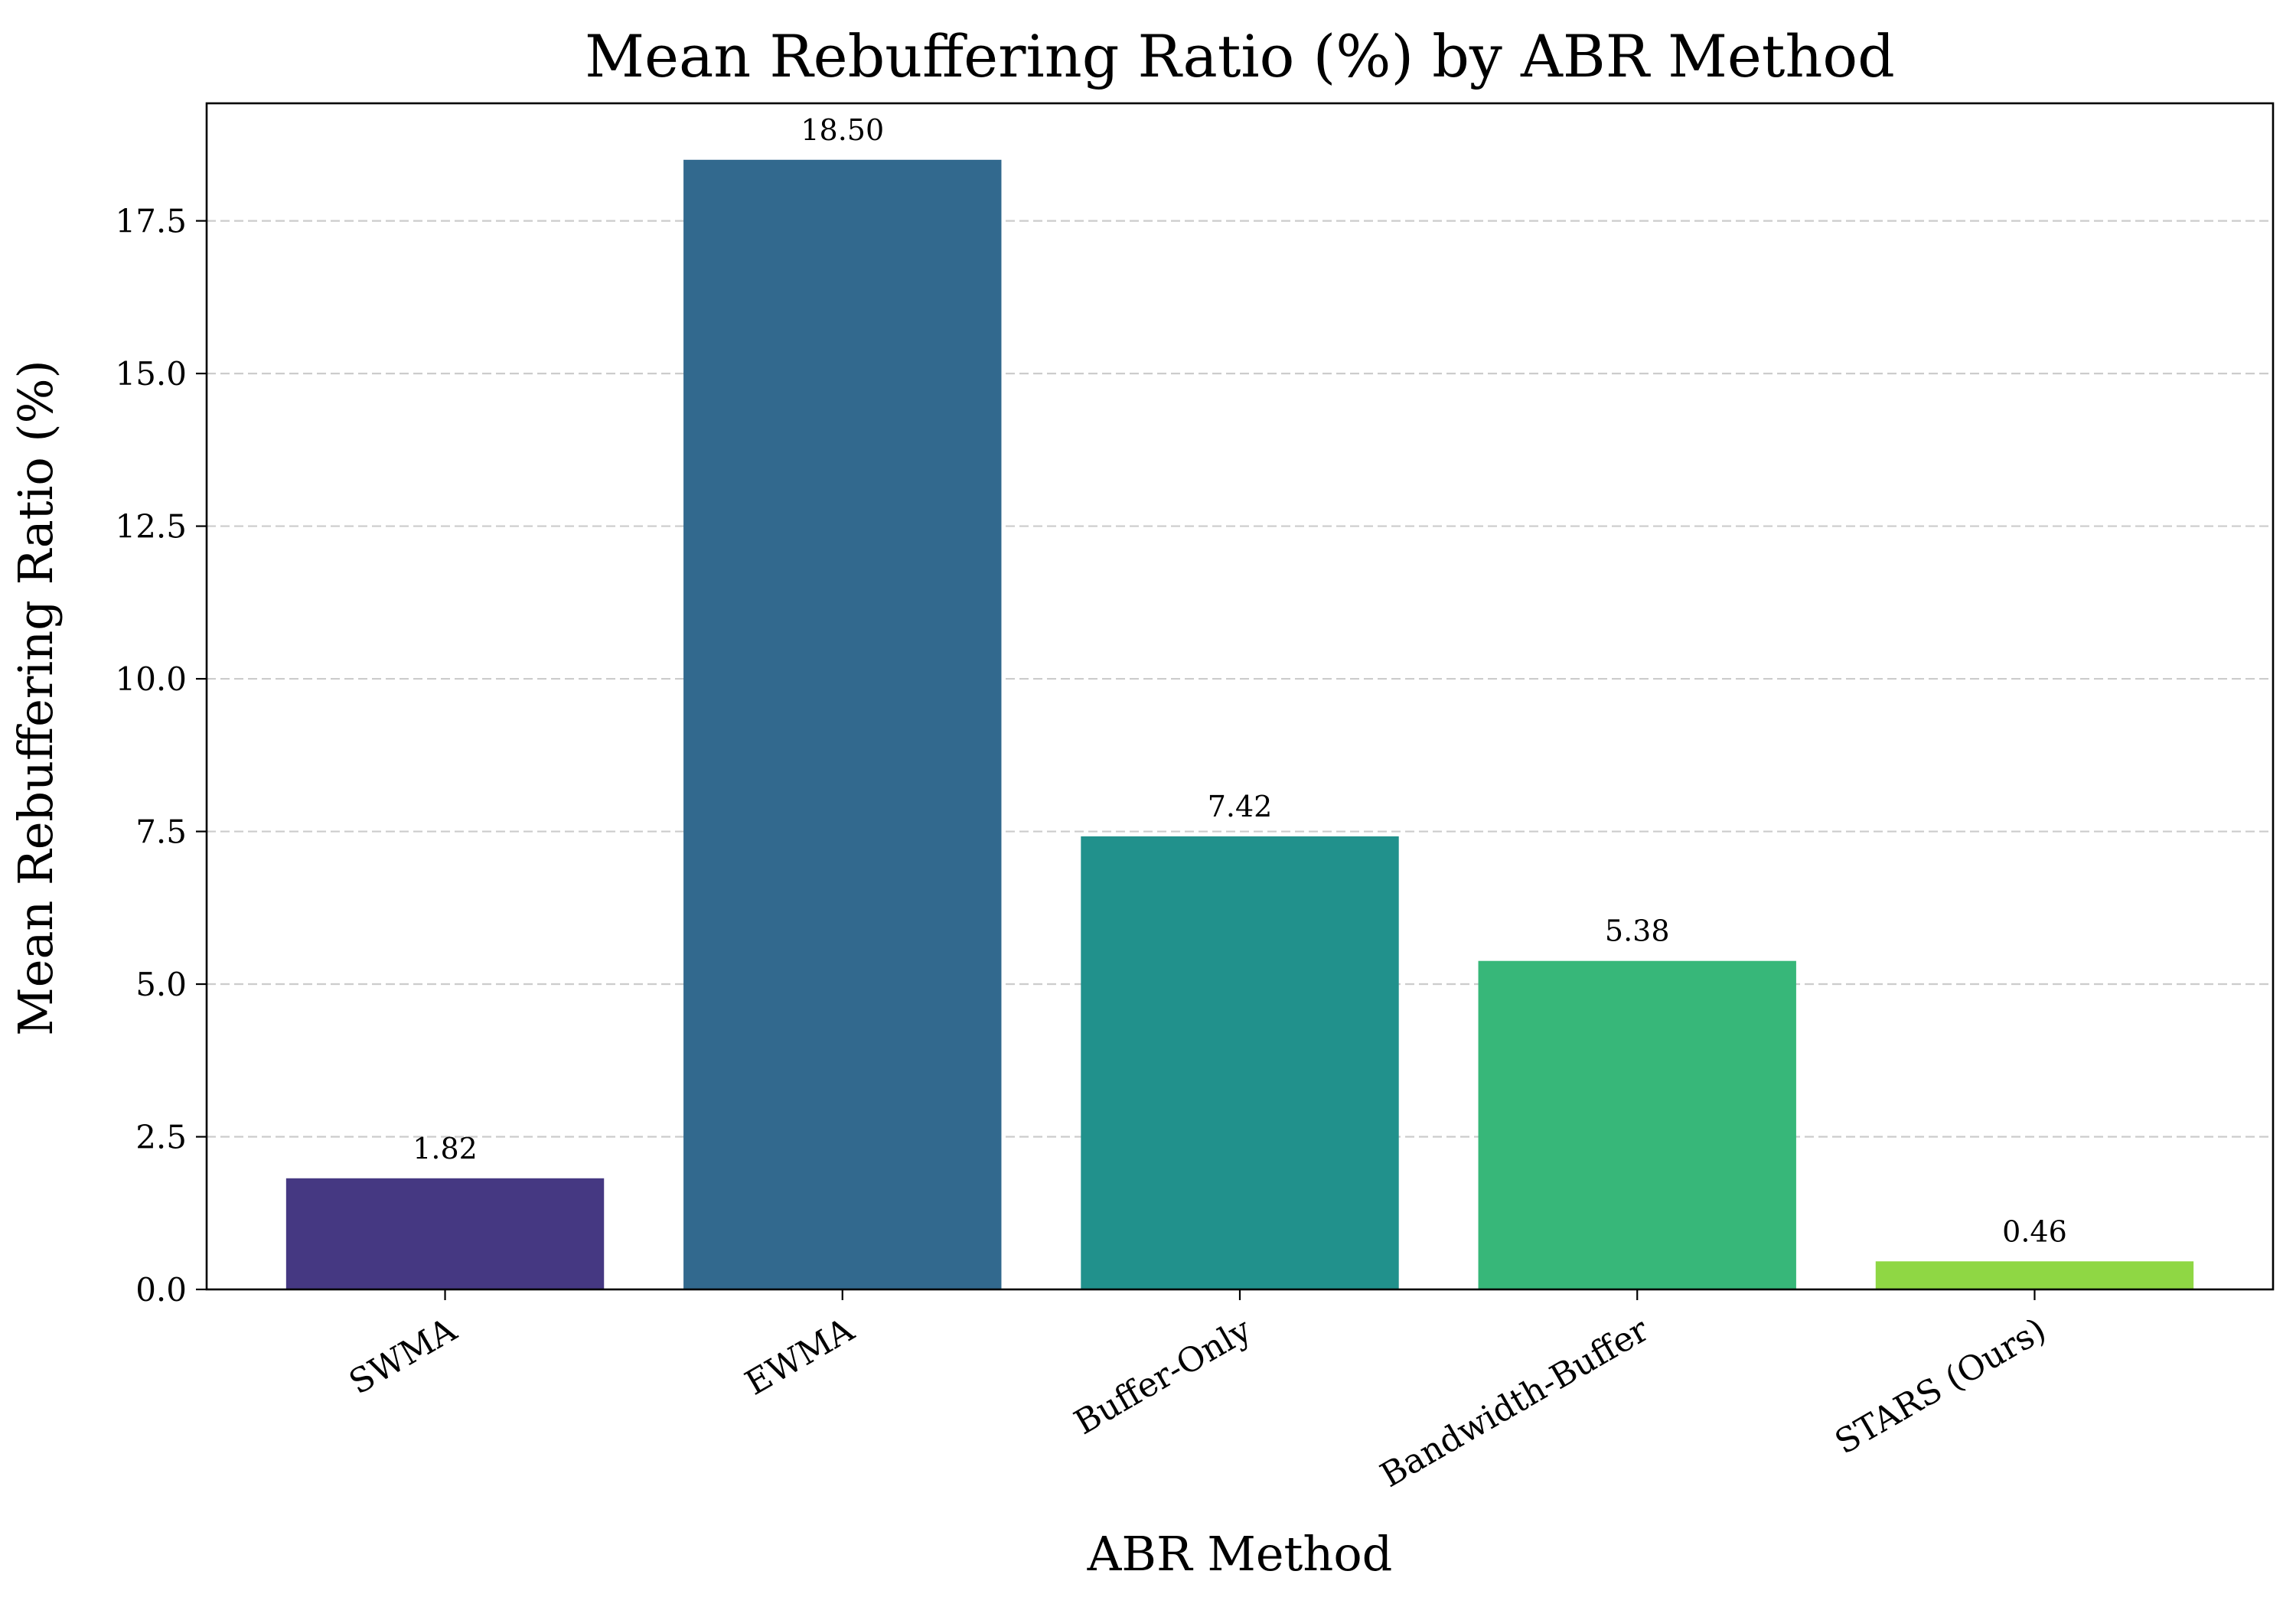 This screenshot has width=2296, height=1607. I want to click on y-tick-label: 7.5, so click(161, 832).